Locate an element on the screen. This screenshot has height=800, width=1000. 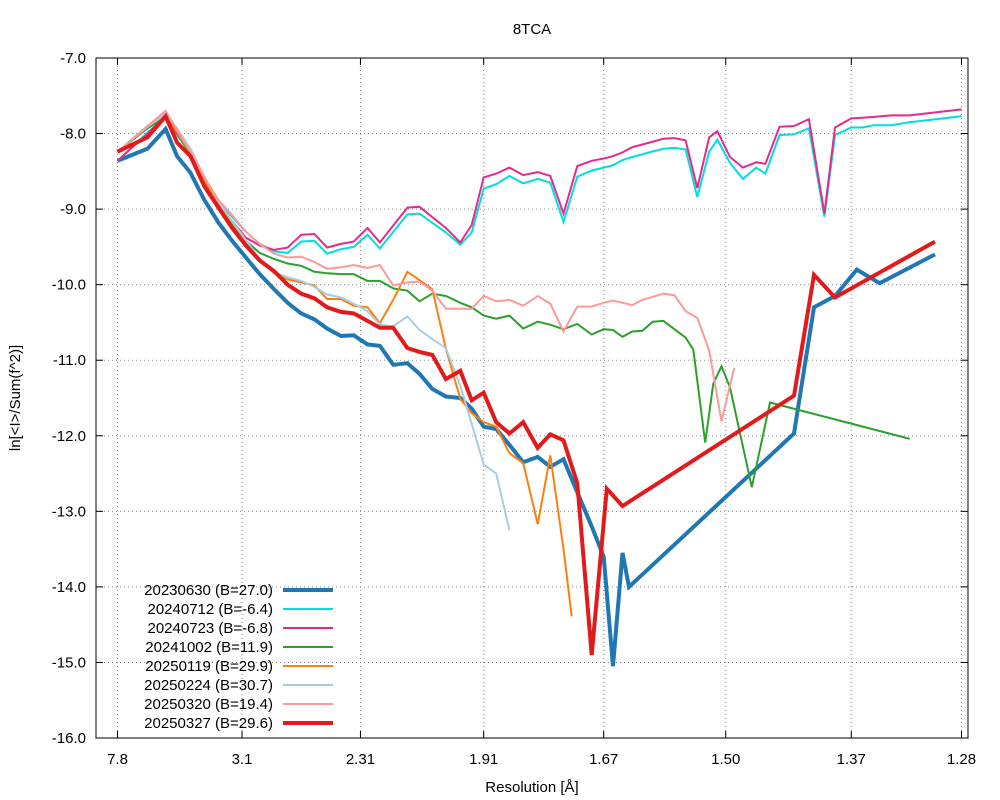
y-tick-label: -8.0 is located at coordinates (73, 134).